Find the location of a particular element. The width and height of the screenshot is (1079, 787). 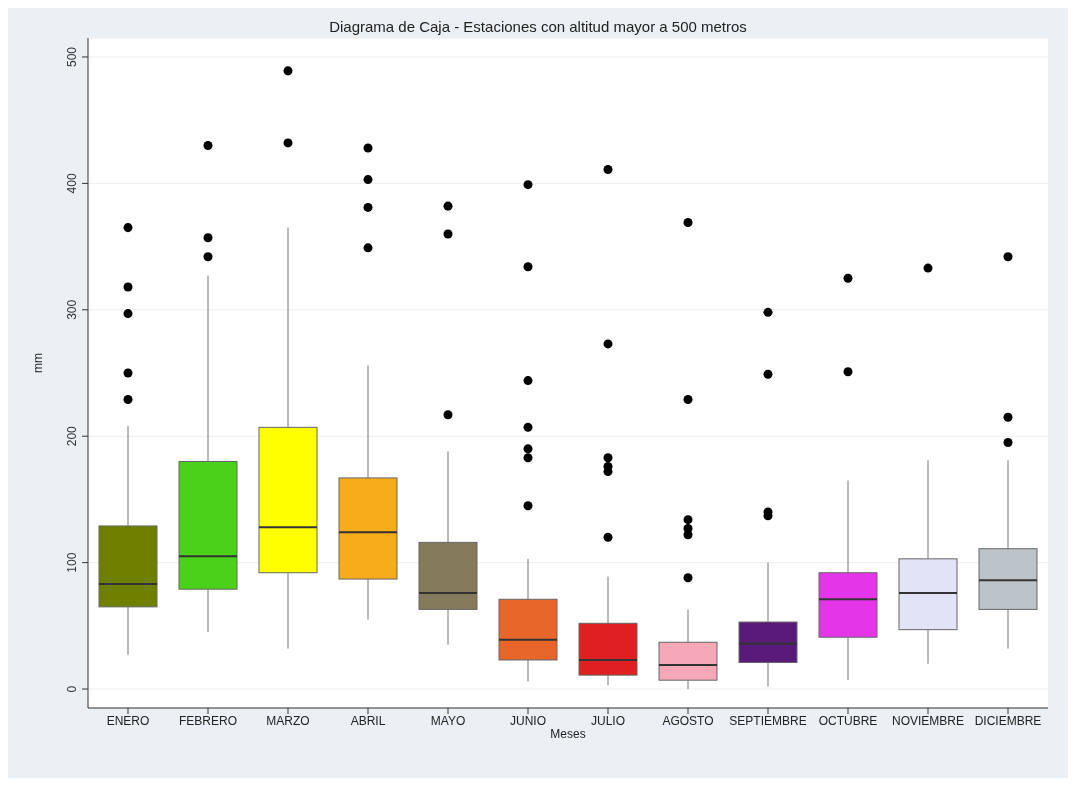

x-tick-label: MARZO is located at coordinates (288, 720).